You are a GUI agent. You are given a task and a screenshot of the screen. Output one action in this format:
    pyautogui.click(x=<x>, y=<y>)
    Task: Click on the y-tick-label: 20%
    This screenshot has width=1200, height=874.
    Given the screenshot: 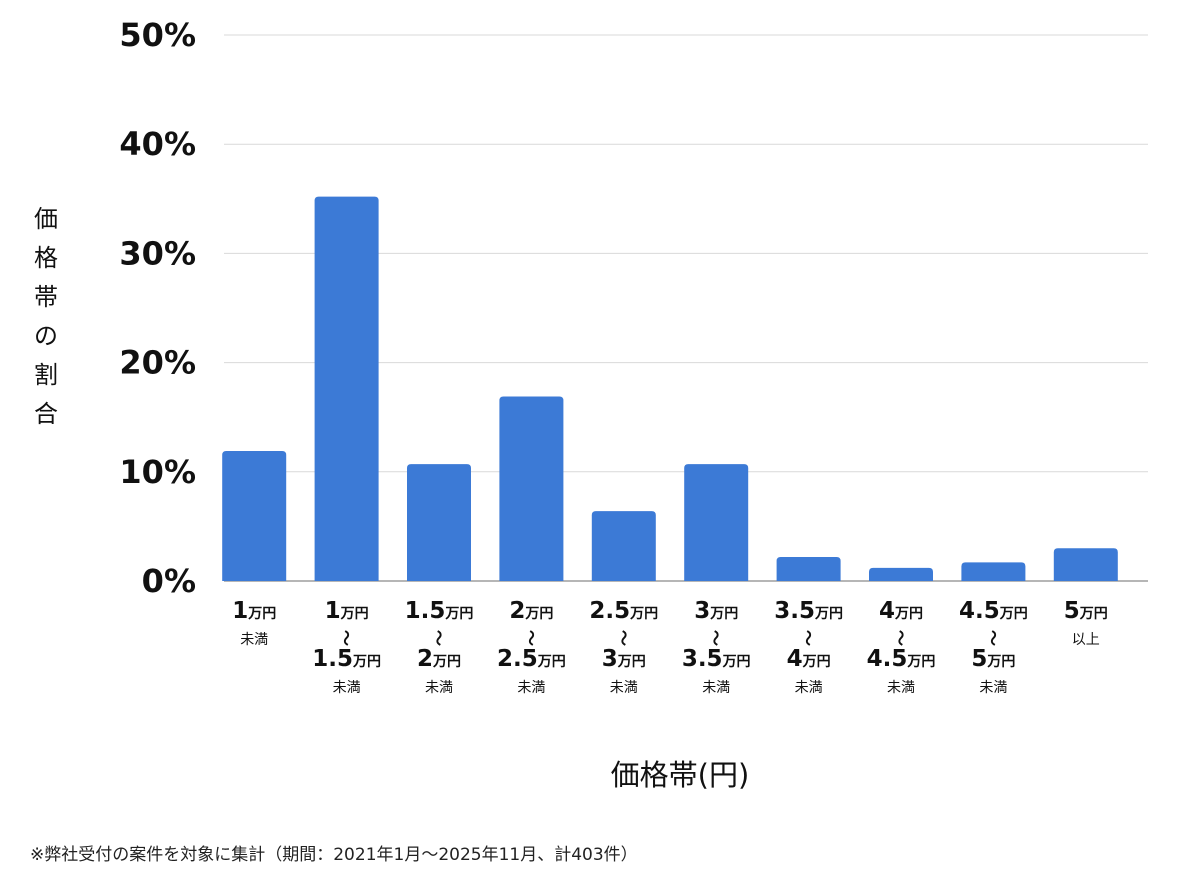 What is the action you would take?
    pyautogui.click(x=157, y=363)
    